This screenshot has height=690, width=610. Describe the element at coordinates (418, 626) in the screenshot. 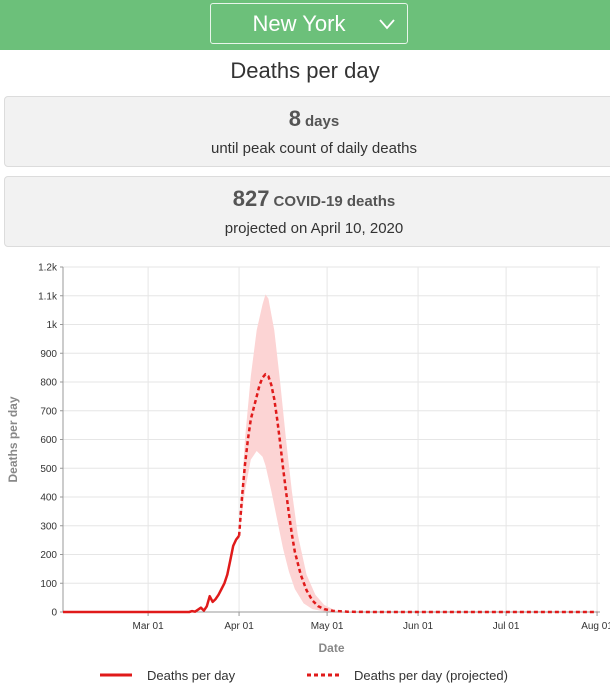

I see `x-tick-label: Jun 01` at that location.